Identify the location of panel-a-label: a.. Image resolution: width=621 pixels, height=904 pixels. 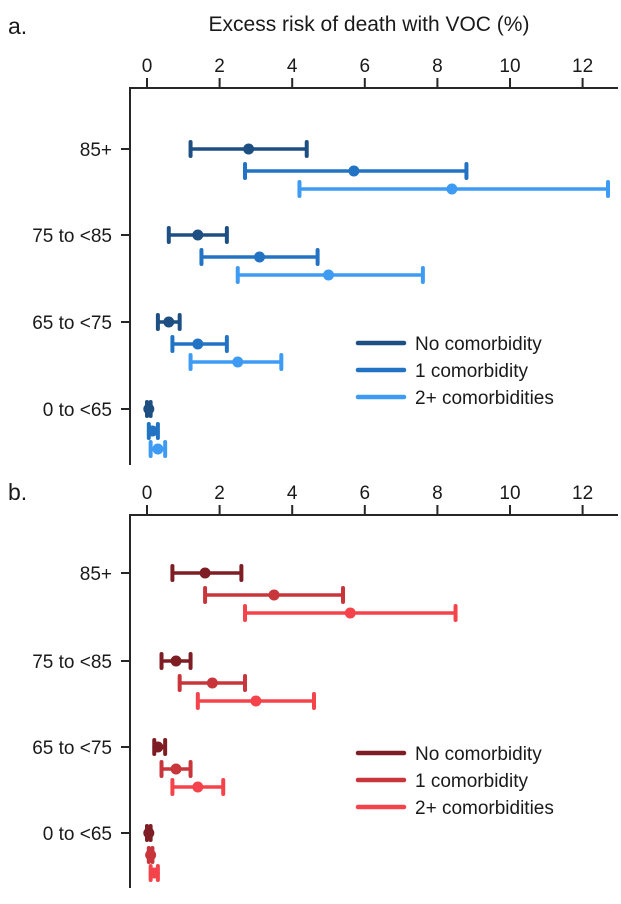
(18, 26).